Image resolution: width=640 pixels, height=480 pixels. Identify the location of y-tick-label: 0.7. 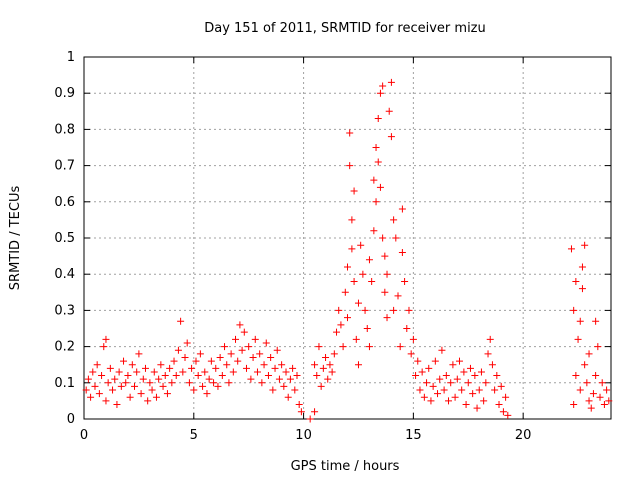
(64, 166).